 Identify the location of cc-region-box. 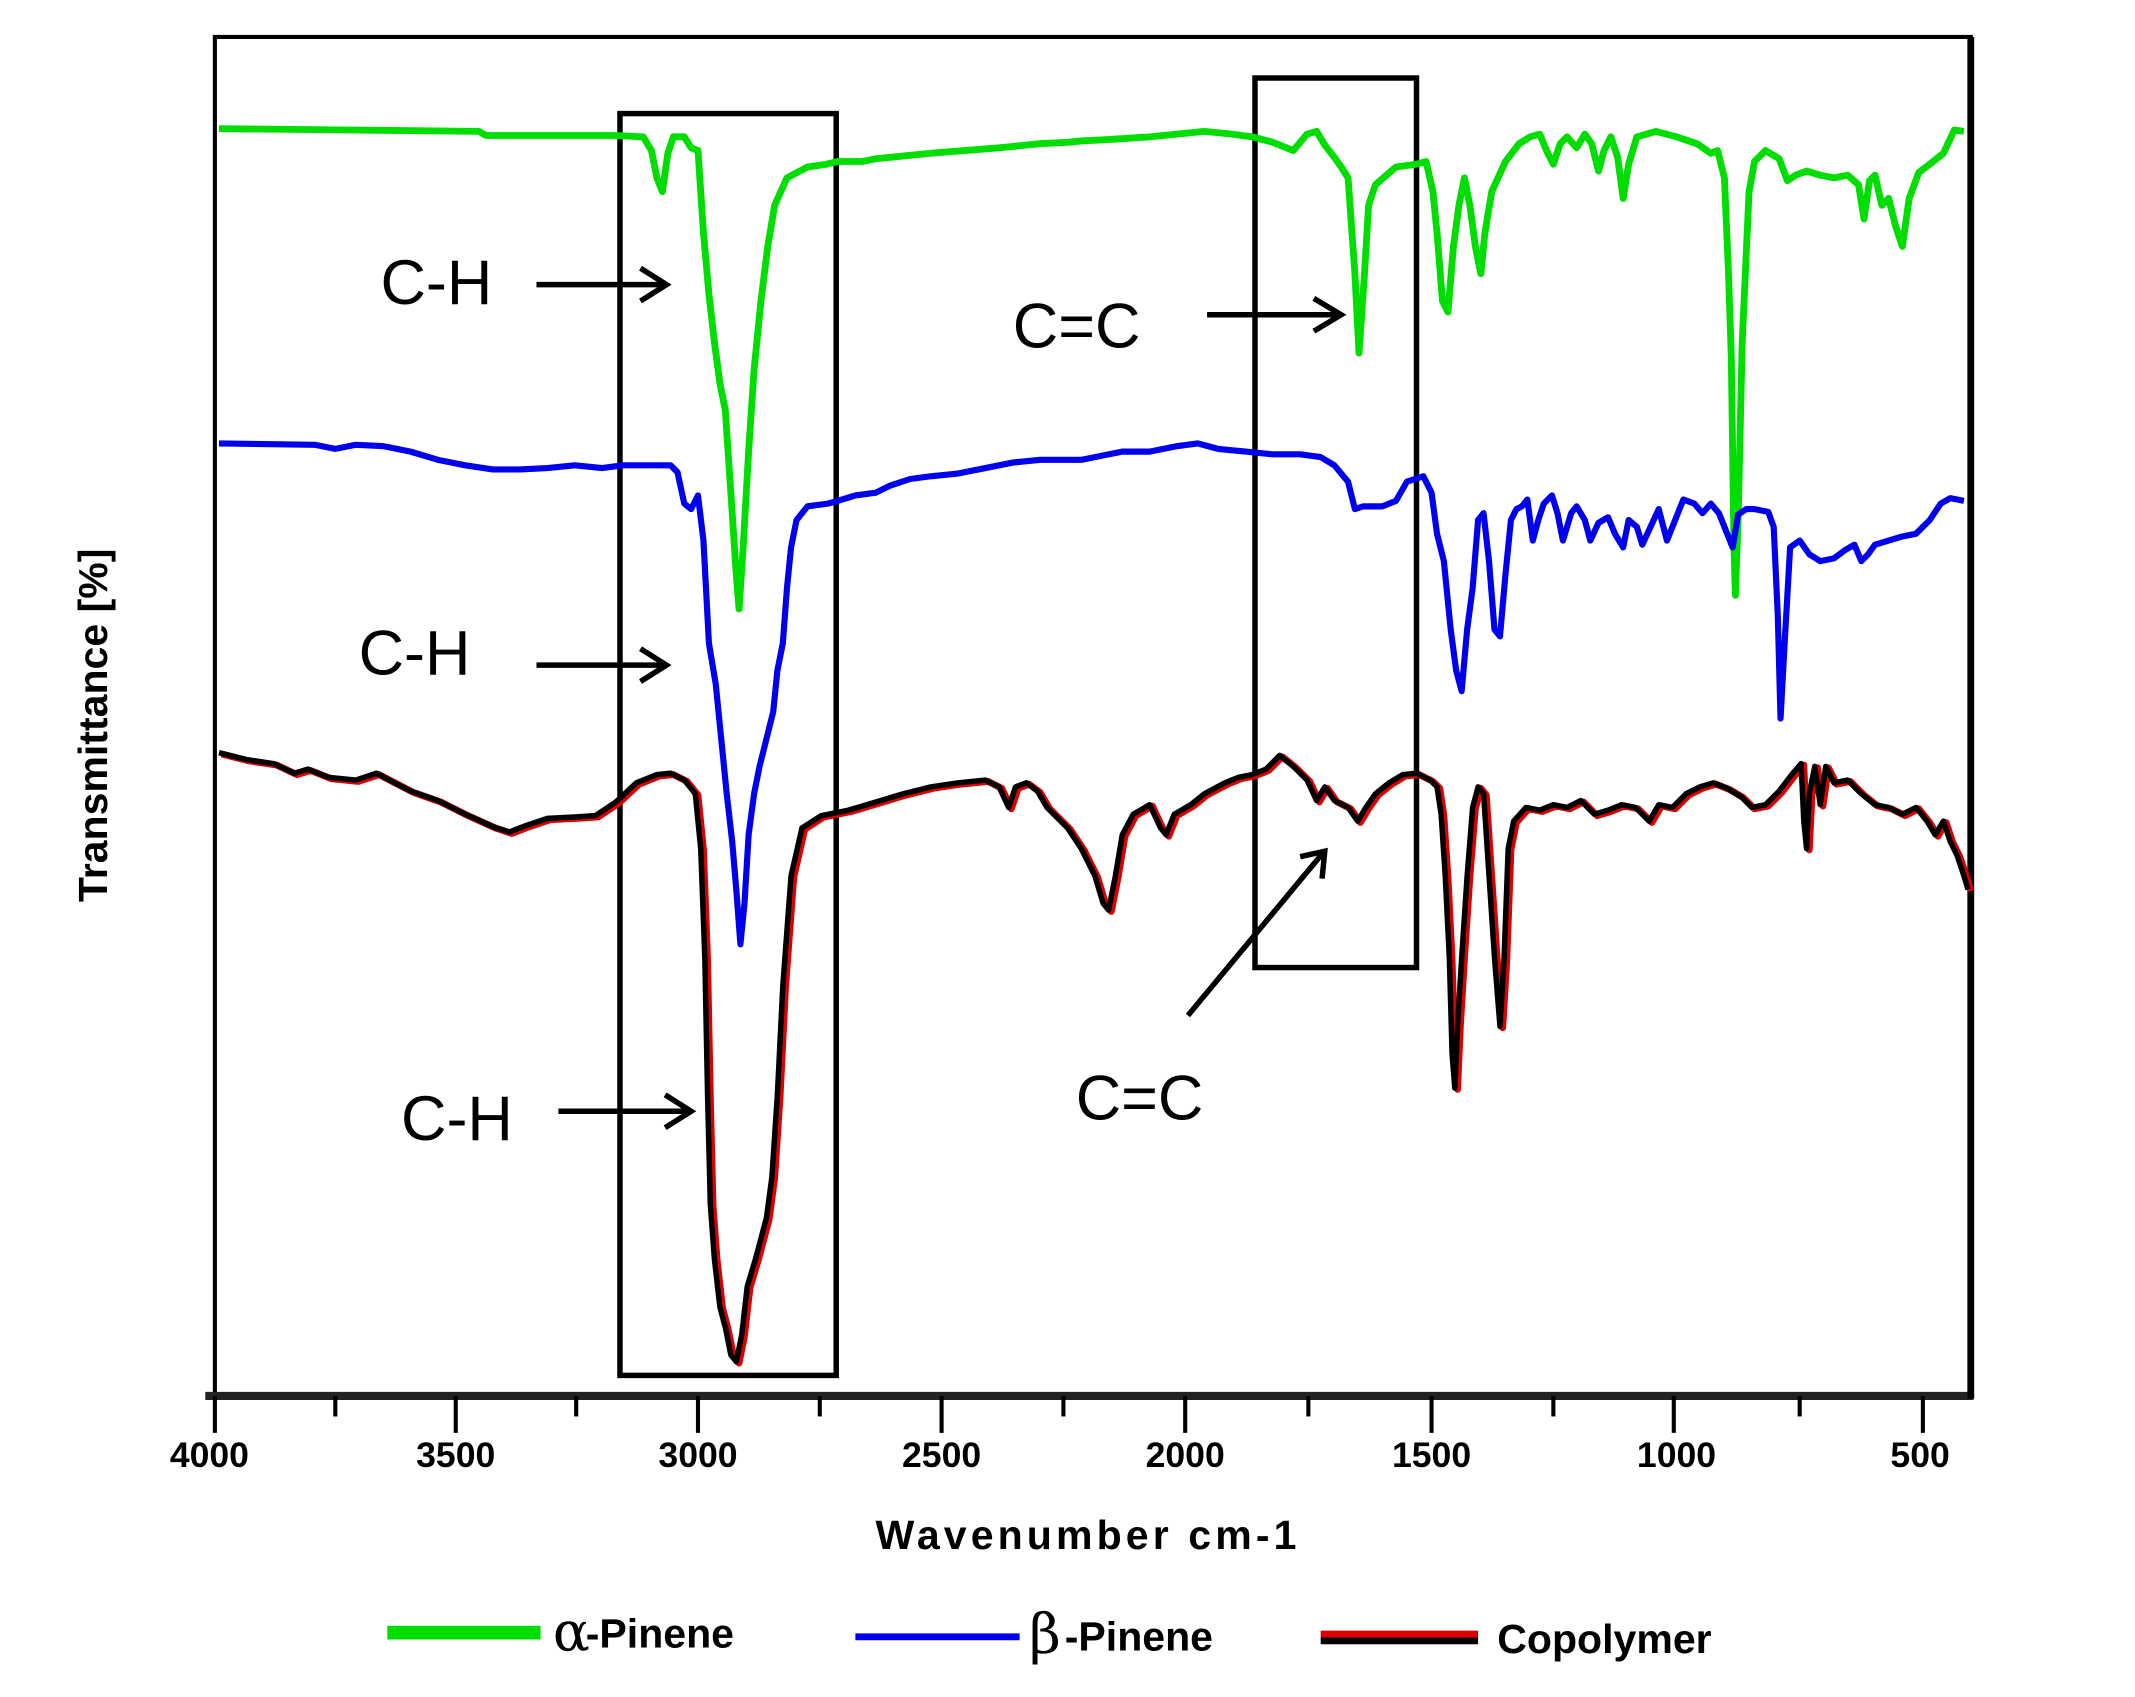
(1336, 523).